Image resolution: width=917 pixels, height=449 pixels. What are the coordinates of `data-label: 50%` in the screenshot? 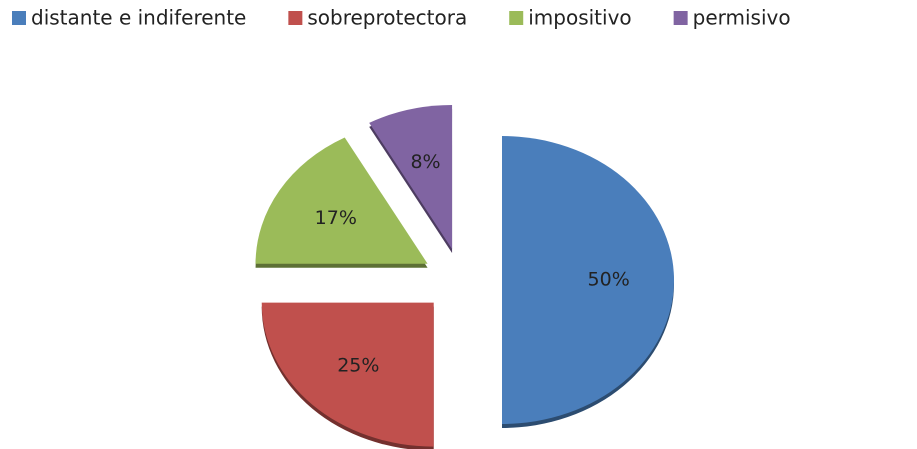 It's located at (609, 280).